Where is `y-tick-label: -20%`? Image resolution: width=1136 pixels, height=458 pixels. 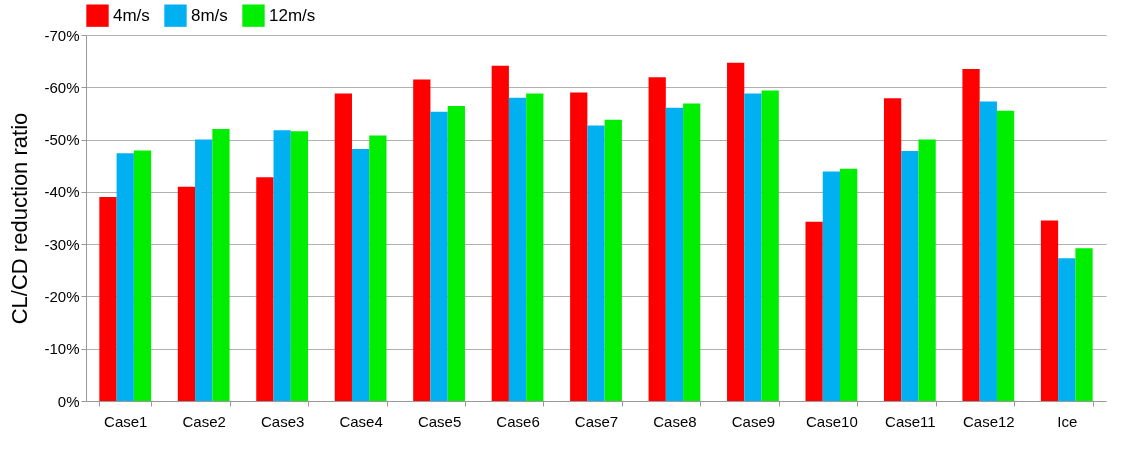
y-tick-label: -20% is located at coordinates (62, 296).